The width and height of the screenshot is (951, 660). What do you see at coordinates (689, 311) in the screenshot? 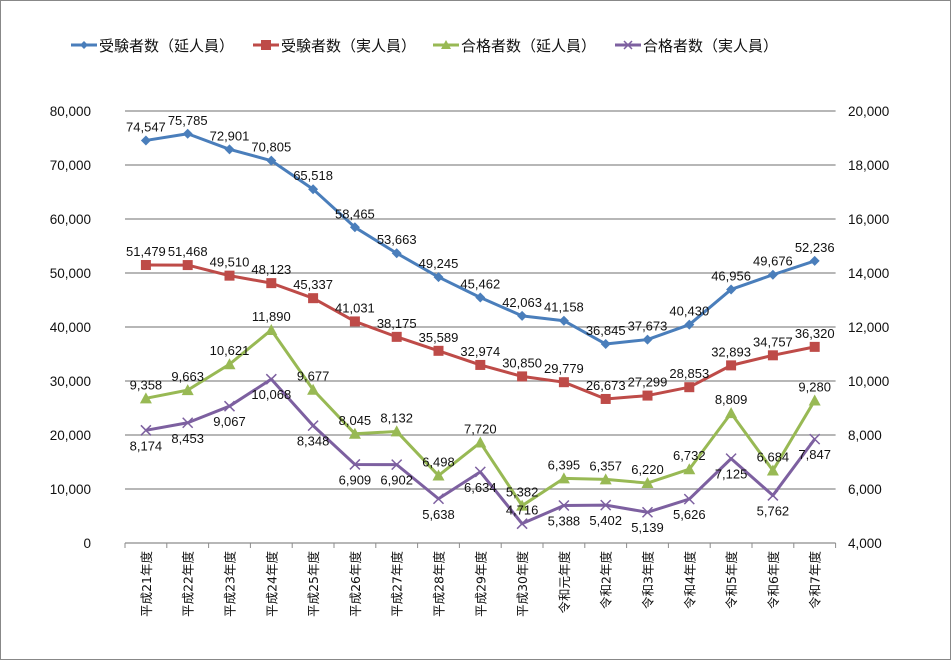
I see `data-label: 40,430` at bounding box center [689, 311].